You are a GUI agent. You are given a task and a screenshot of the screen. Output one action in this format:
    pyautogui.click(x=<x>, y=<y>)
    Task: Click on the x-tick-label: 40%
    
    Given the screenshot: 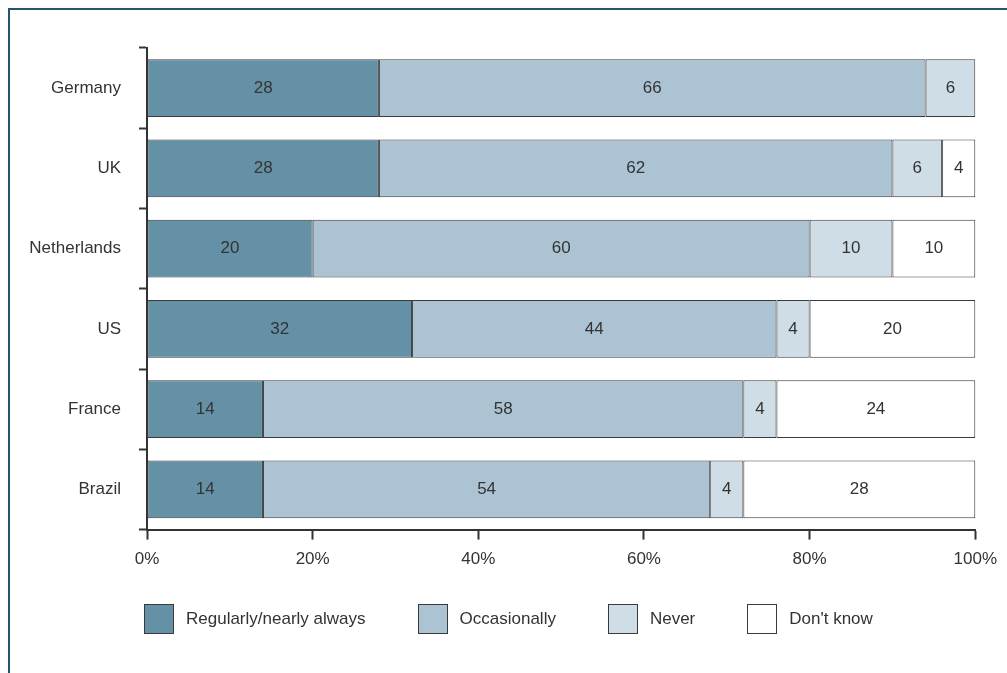 What is the action you would take?
    pyautogui.click(x=478, y=559)
    